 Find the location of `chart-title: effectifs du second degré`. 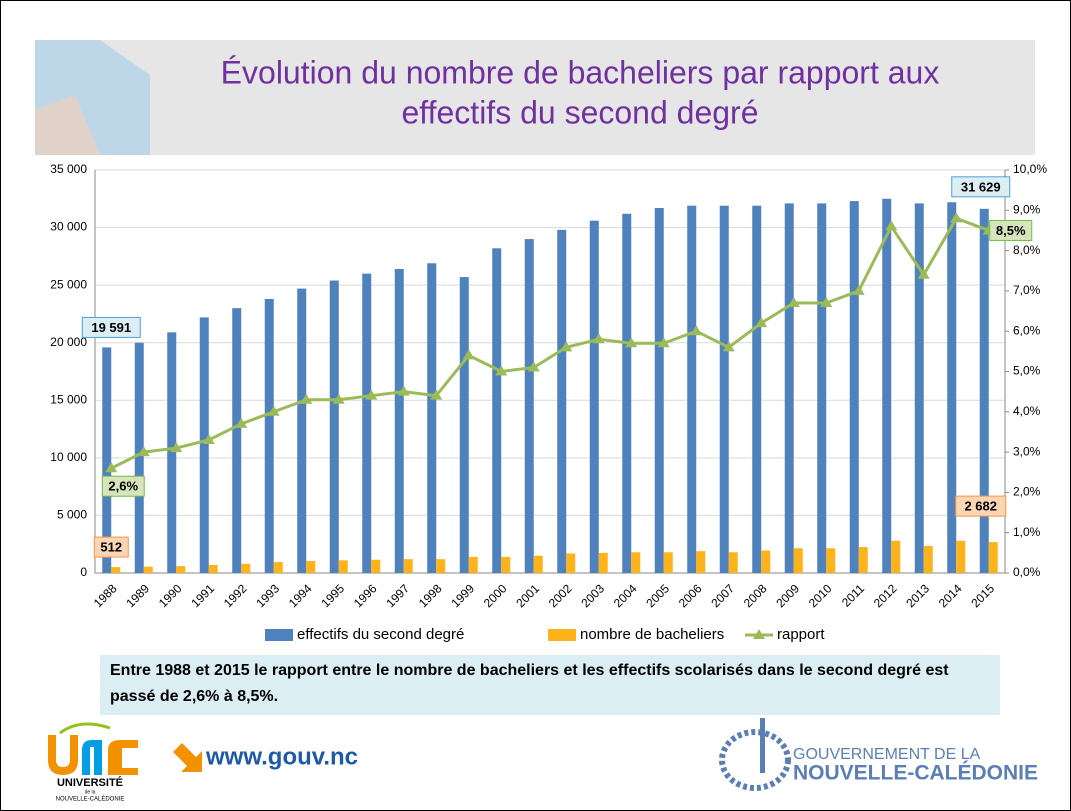

chart-title: effectifs du second degré is located at coordinates (580, 112).